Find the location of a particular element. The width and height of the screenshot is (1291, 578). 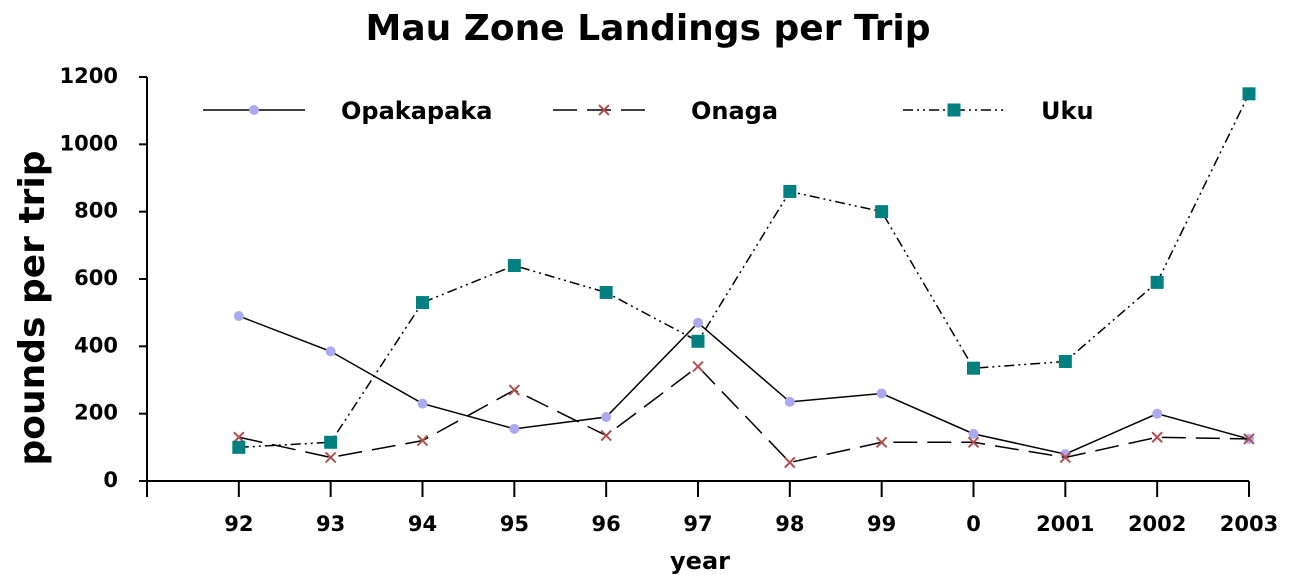

x-tick-label: 94 is located at coordinates (422, 524).